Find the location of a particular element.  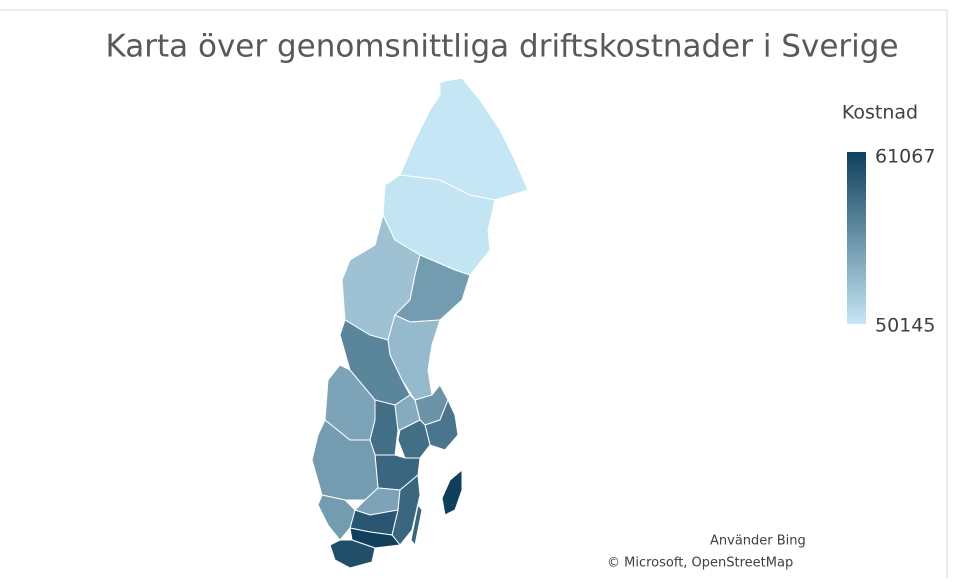

attribution-line: © Microsoft, OpenStreetMap is located at coordinates (700, 563).